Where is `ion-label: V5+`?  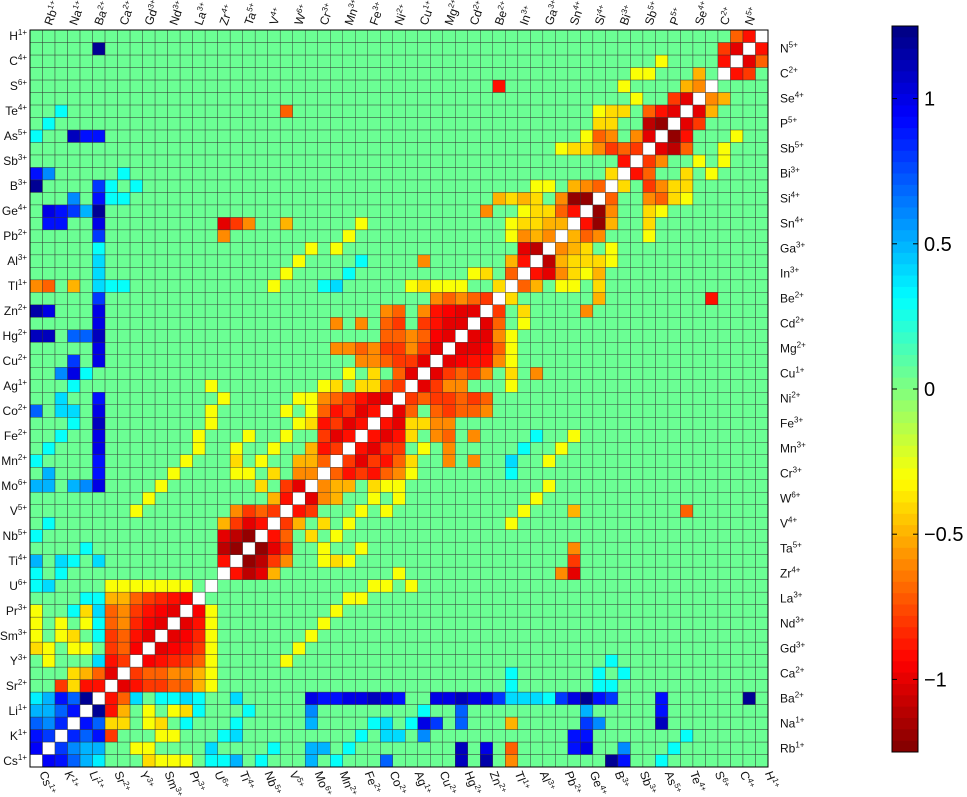
ion-label: V5+ is located at coordinates (18, 510).